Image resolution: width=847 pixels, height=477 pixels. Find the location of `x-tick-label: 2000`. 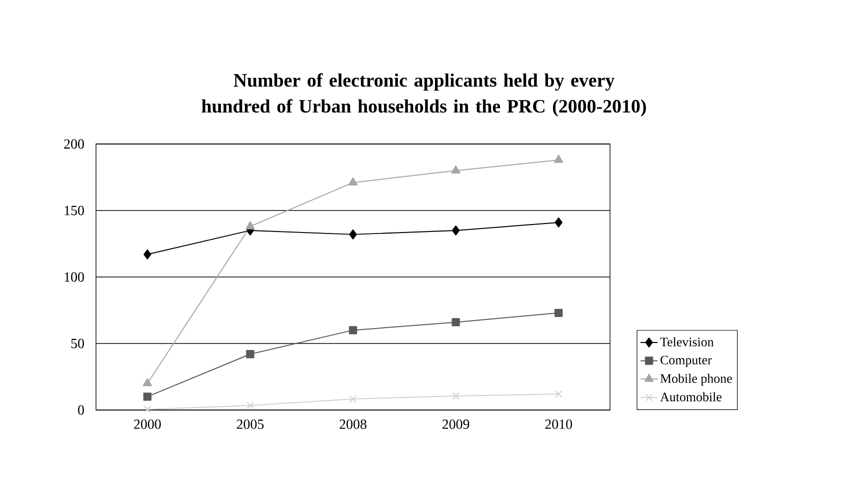

x-tick-label: 2000 is located at coordinates (147, 424).